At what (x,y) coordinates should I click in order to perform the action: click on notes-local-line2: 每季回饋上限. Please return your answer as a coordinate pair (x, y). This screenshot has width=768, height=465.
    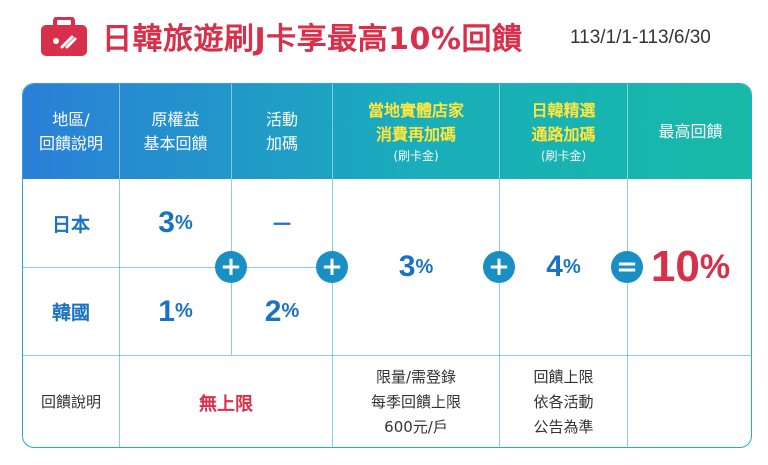
    Looking at the image, I should click on (415, 402).